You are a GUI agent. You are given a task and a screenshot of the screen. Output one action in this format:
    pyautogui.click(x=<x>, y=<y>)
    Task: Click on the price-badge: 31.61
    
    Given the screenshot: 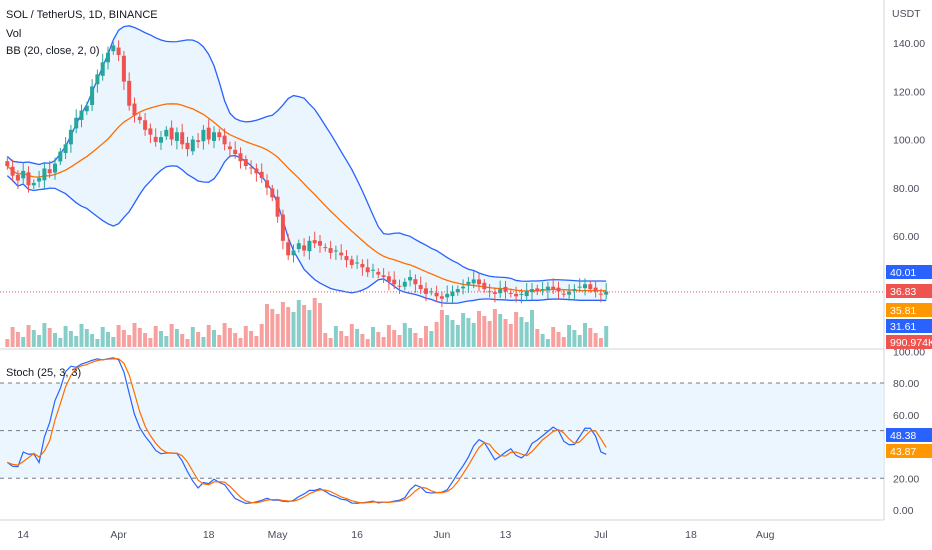 What is the action you would take?
    pyautogui.click(x=909, y=326)
    